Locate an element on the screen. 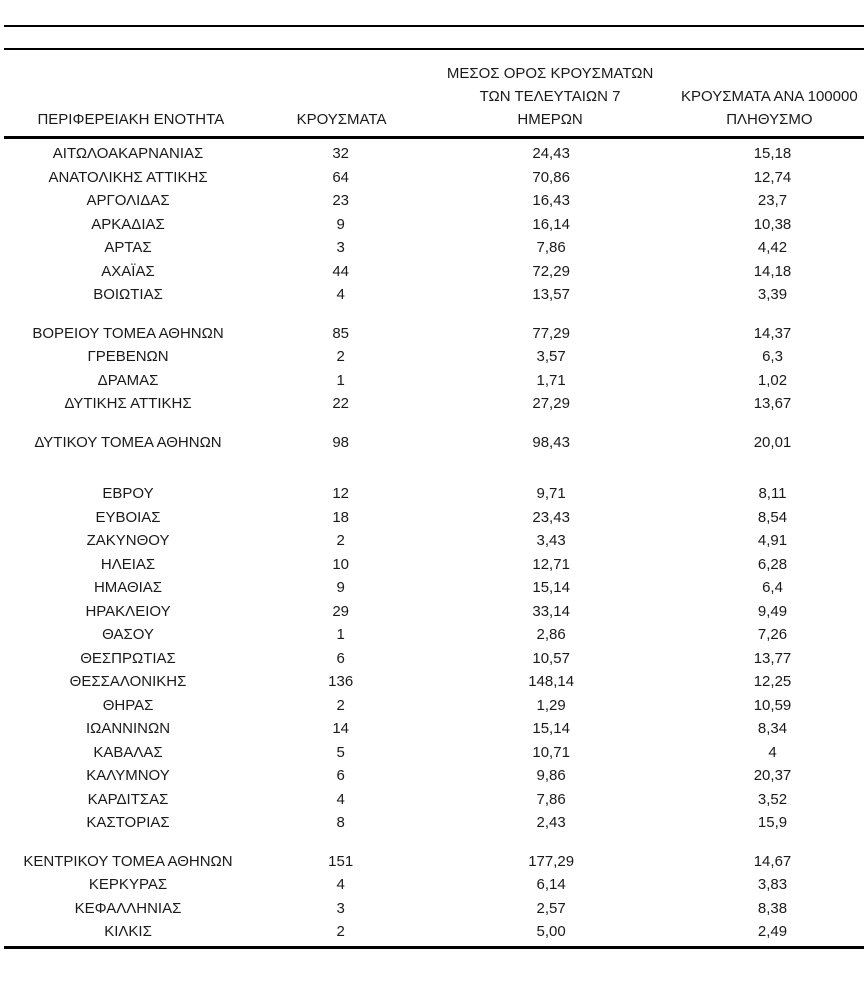  avg7-cell: 148,14 is located at coordinates (551, 681).